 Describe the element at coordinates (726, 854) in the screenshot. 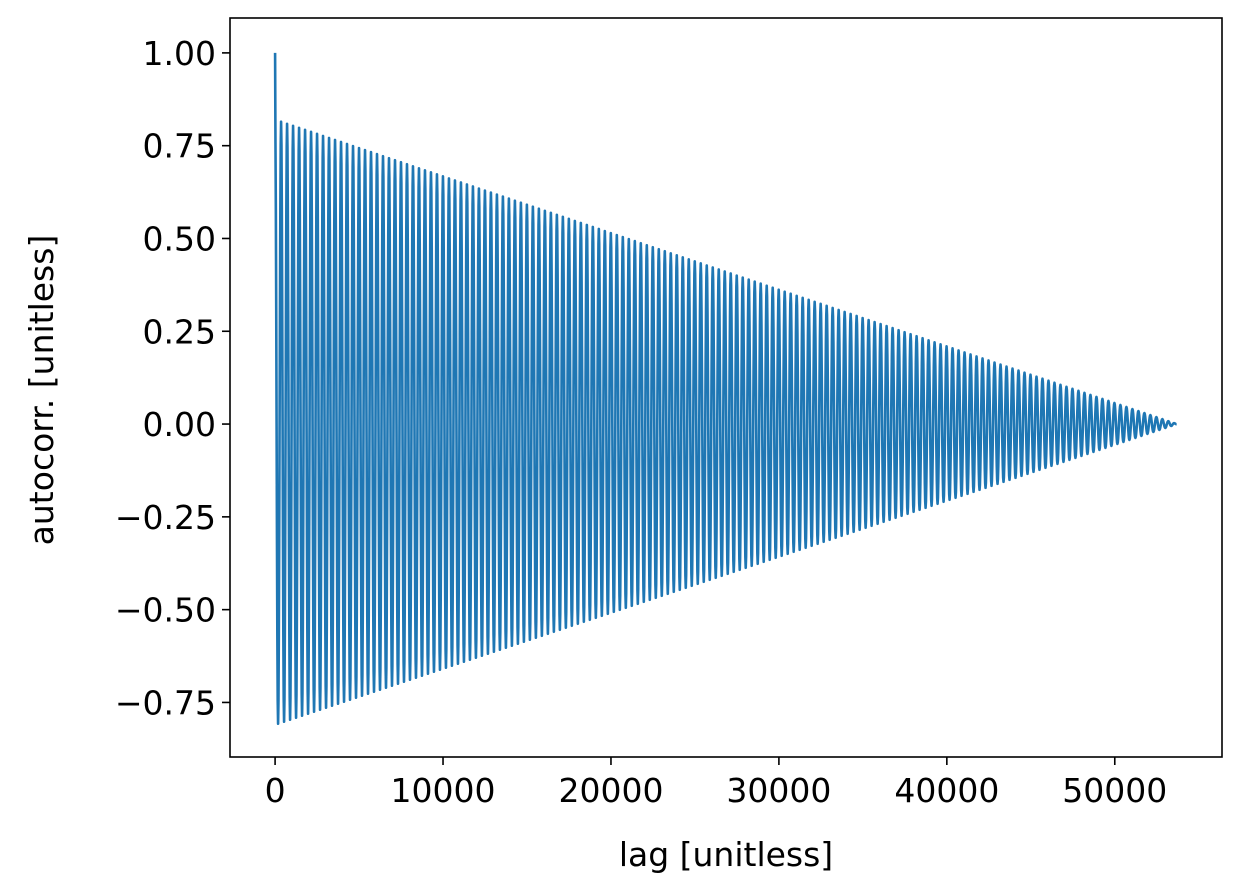

I see `x-axis-label: lag [unitless]` at that location.